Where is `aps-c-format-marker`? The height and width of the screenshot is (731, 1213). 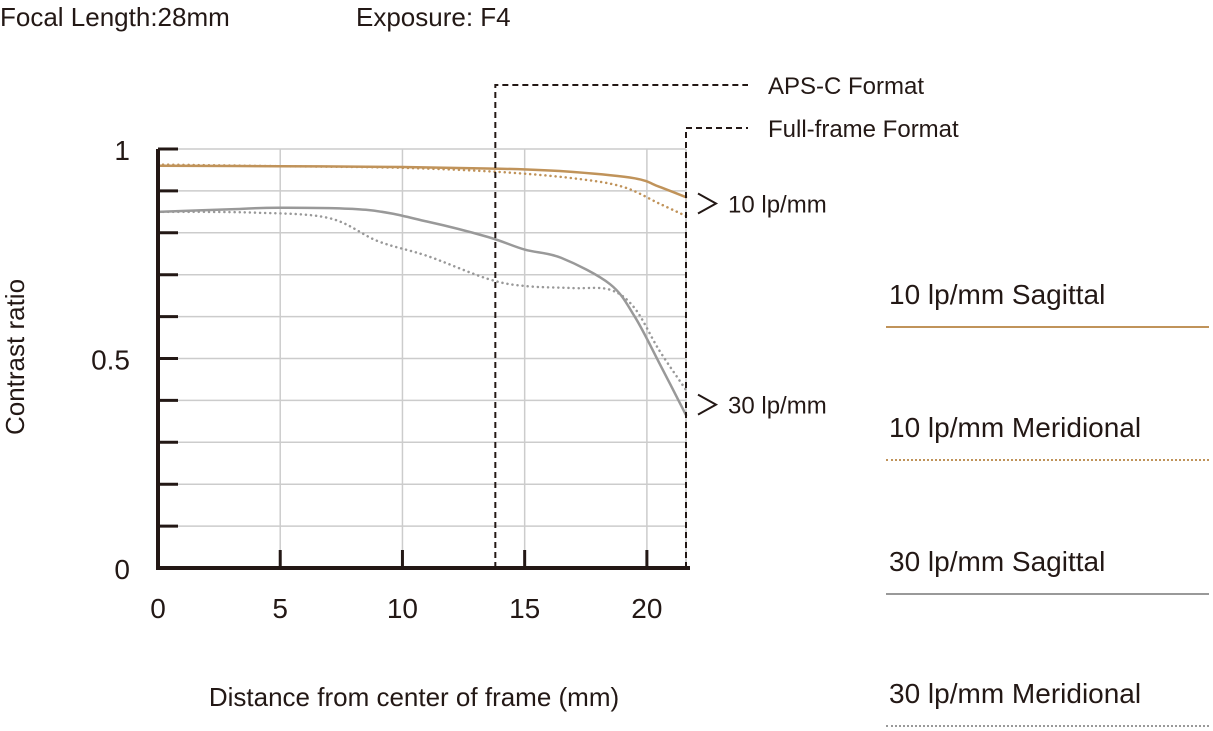
aps-c-format-marker is located at coordinates (621, 326).